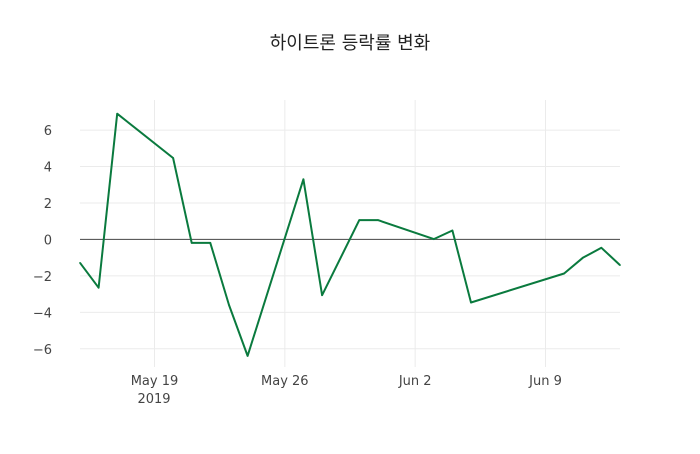  I want to click on x-axis-ticks: May 19 May 26 Jun 2 Jun 9, so click(346, 381).